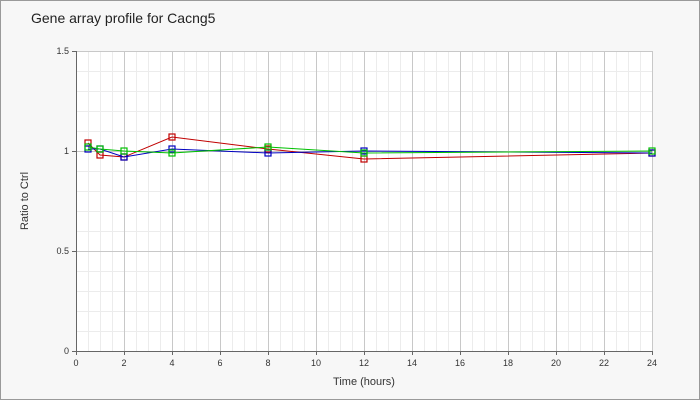 Image resolution: width=700 pixels, height=401 pixels. Describe the element at coordinates (364, 363) in the screenshot. I see `x-tick-label: 12` at that location.